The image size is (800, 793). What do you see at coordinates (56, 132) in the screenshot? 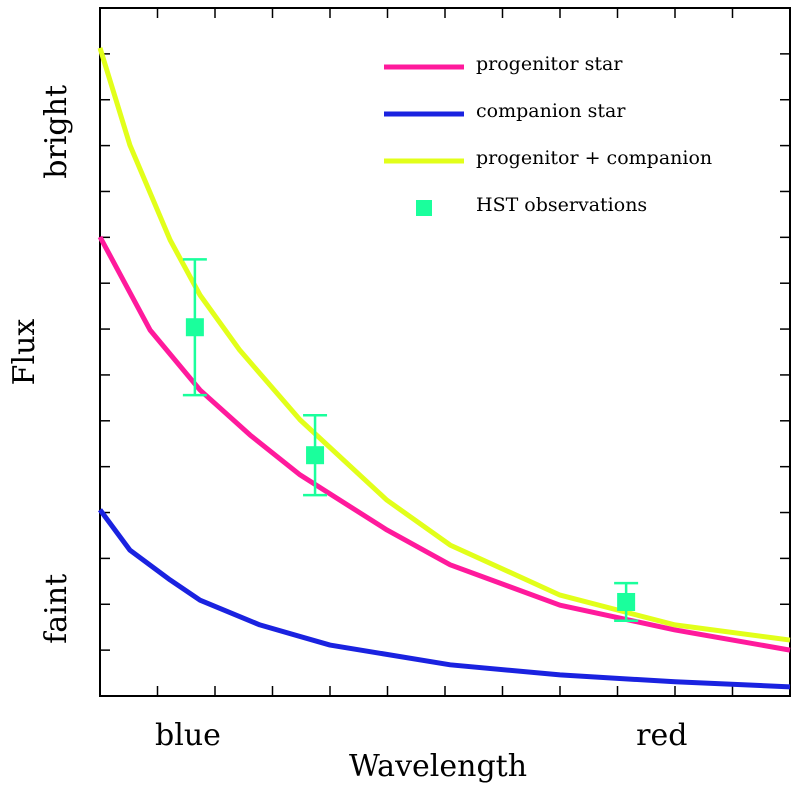
I see `y-text-label: bright` at bounding box center [56, 132].